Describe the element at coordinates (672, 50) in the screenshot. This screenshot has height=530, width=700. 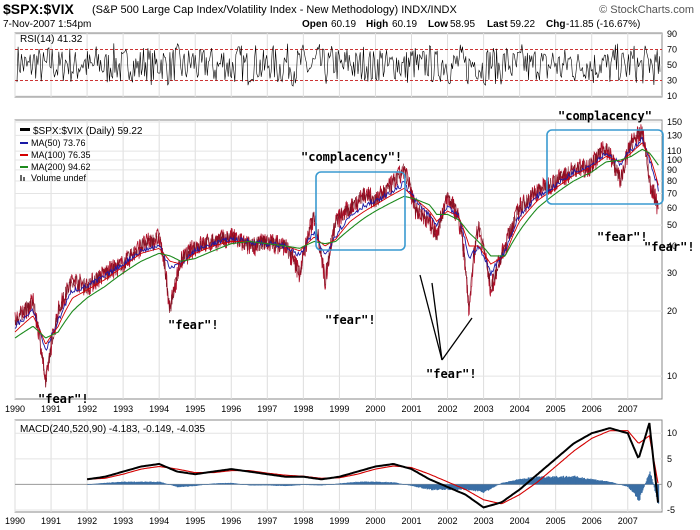
I see `rsi-y-tick-label: 70` at that location.